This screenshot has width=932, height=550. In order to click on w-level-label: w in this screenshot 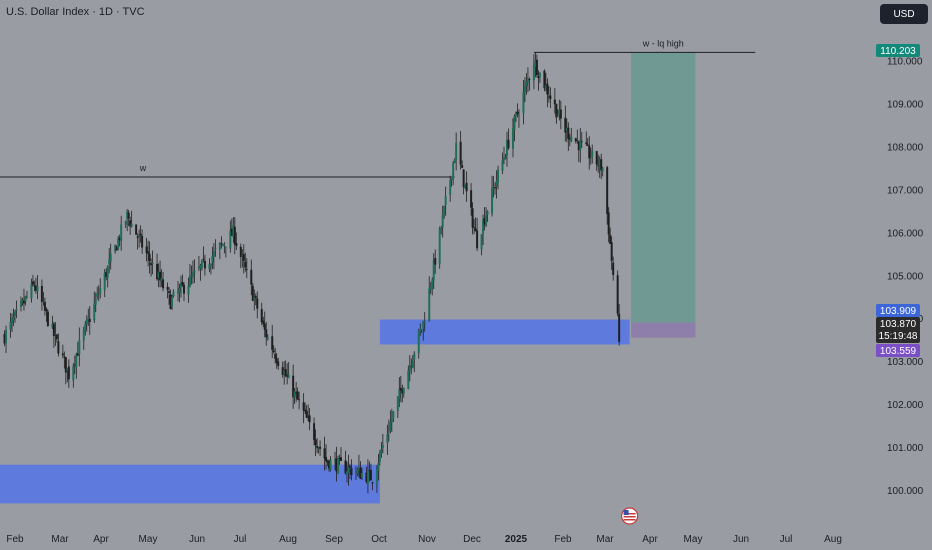, I will do `click(143, 168)`.